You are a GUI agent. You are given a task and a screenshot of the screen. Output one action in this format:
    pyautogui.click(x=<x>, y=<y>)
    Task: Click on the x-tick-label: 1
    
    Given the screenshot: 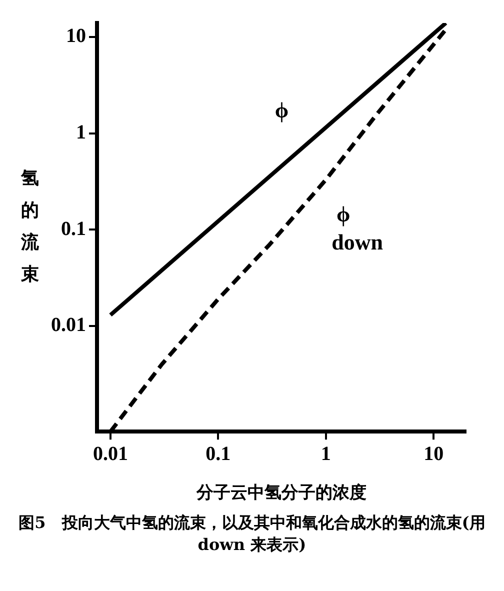 What is the action you would take?
    pyautogui.click(x=325, y=453)
    